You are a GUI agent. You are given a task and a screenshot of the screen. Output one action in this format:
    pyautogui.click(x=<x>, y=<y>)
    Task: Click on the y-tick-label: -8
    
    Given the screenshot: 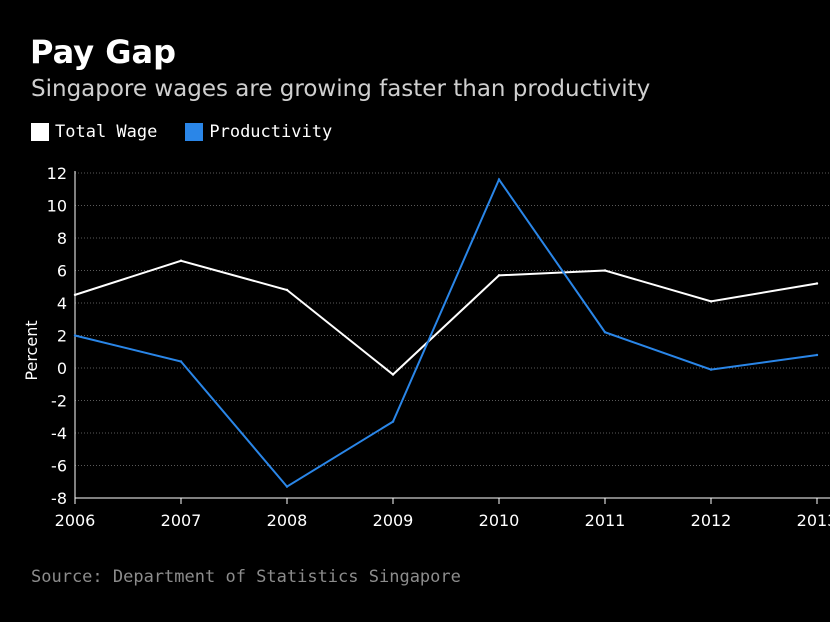 What is the action you would take?
    pyautogui.click(x=59, y=498)
    